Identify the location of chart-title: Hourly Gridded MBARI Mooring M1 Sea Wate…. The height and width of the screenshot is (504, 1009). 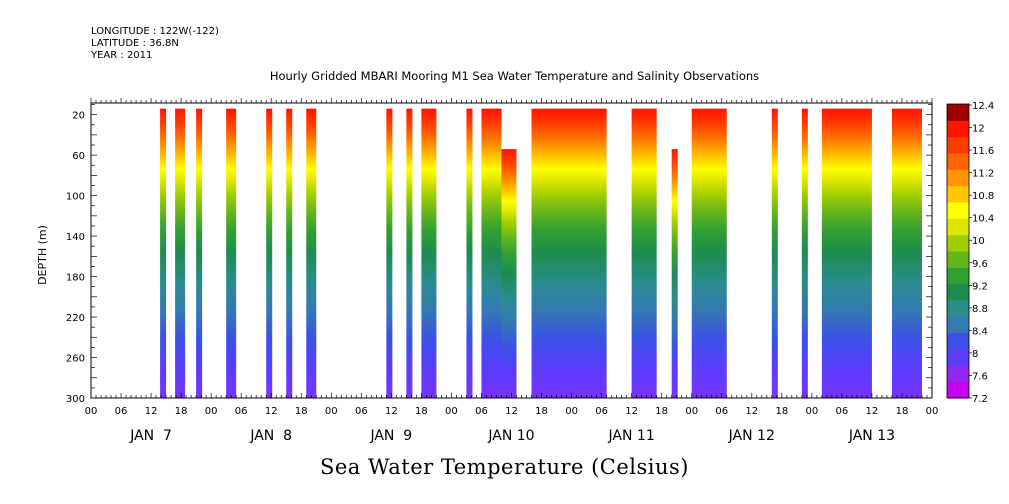
(514, 76).